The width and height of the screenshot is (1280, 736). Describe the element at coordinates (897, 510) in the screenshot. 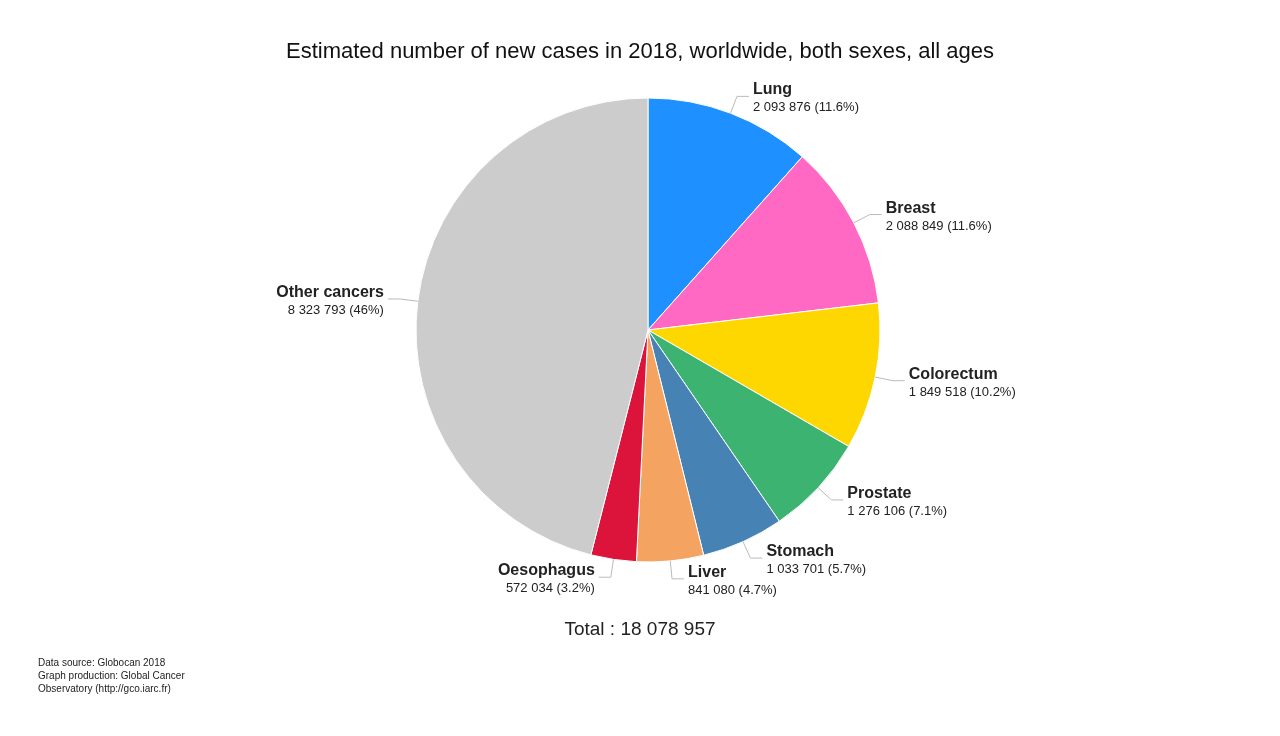

I see `data-label: 1 276 106 (7.1%)` at that location.